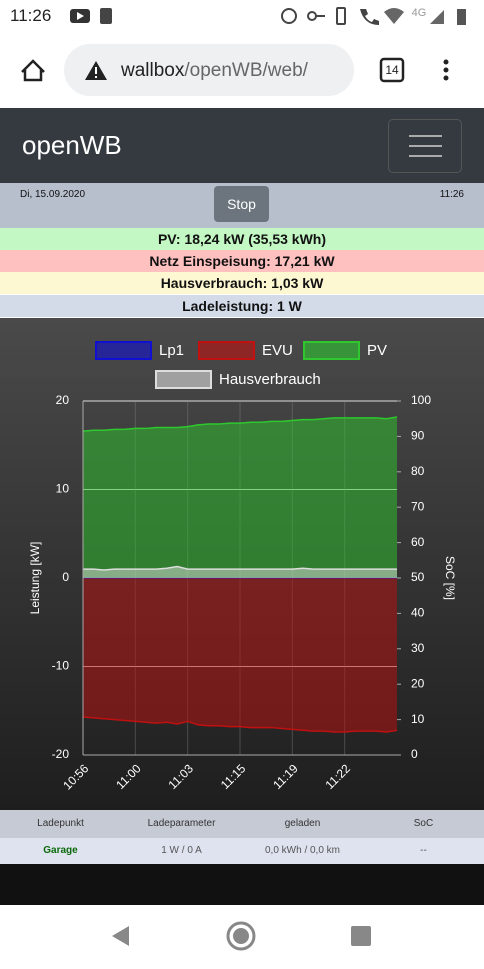 The width and height of the screenshot is (484, 969). Describe the element at coordinates (35, 578) in the screenshot. I see `y-axis-label: Leistung [kW]` at that location.